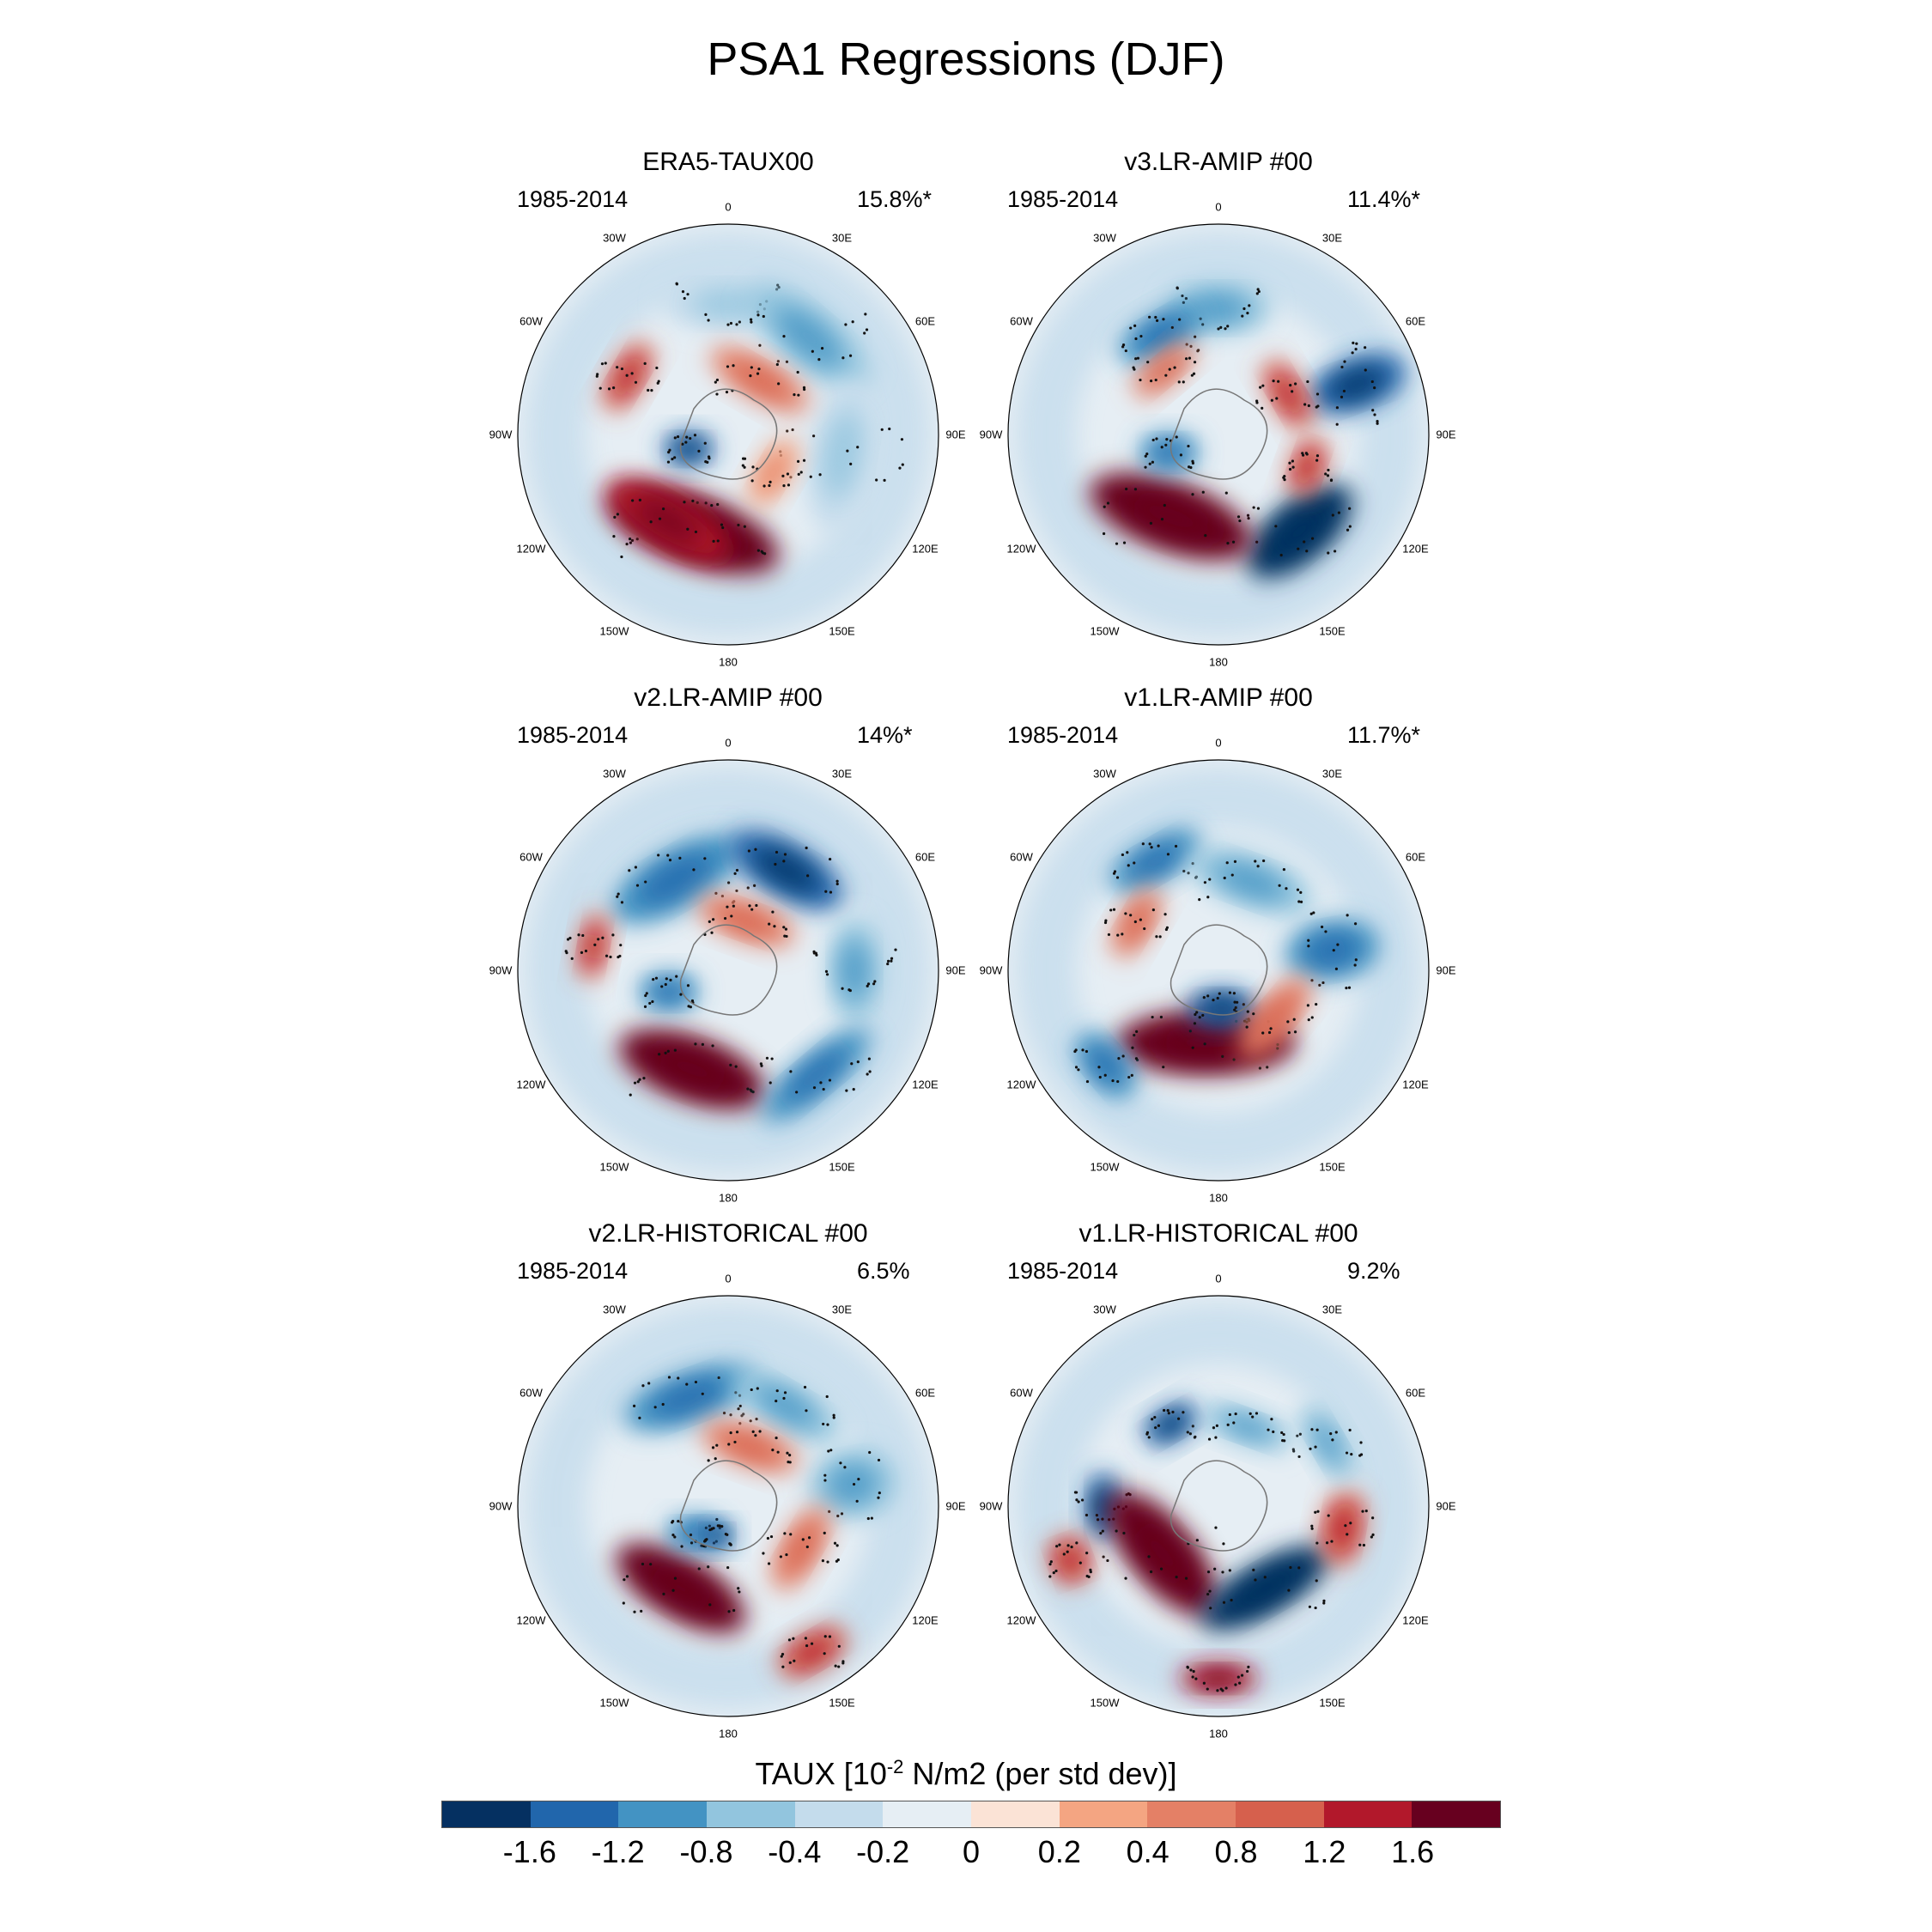 The width and height of the screenshot is (1932, 1932). I want to click on colorbar-swatch, so click(663, 1814).